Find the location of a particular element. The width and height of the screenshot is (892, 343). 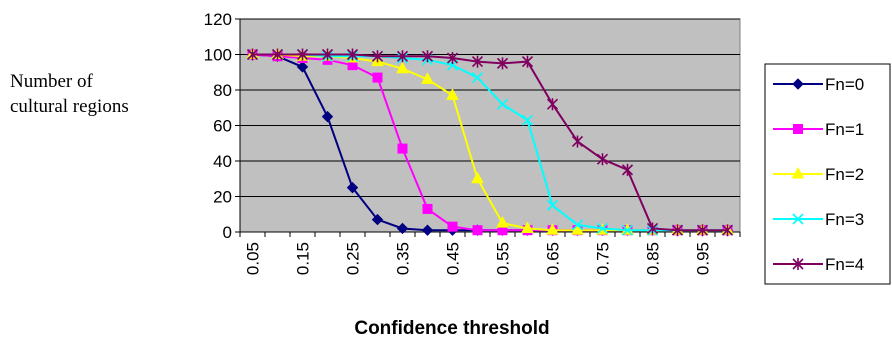

legend: Fn=0 Fn=1 Fn=2 Fn=3 Fn=4 is located at coordinates (827, 174).